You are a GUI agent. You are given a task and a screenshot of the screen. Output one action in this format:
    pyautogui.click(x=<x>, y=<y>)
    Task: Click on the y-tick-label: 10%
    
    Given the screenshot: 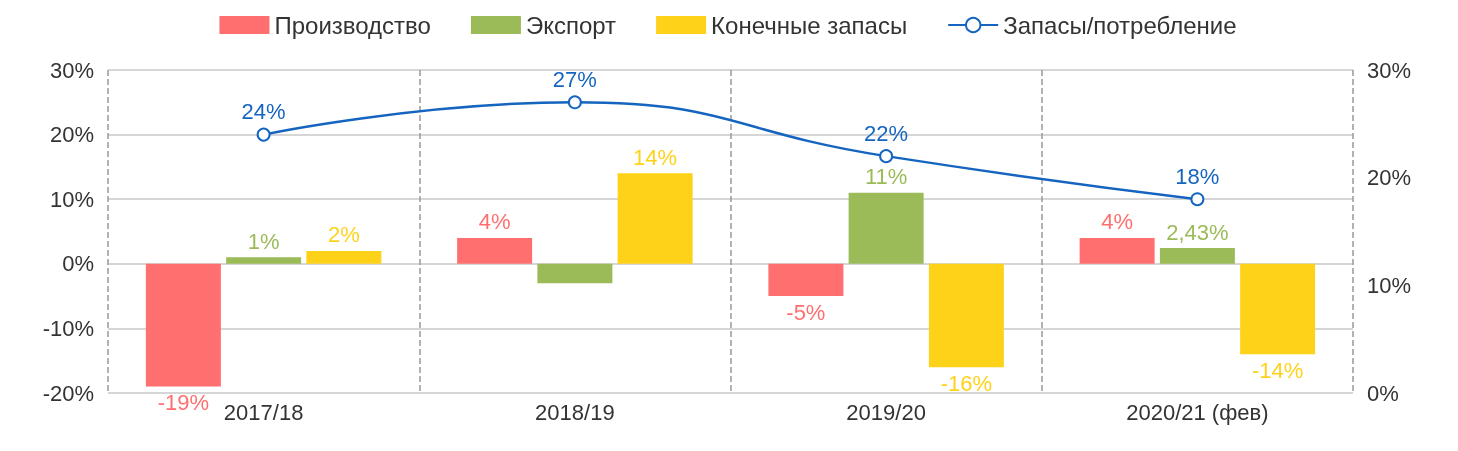 What is the action you would take?
    pyautogui.click(x=71, y=199)
    